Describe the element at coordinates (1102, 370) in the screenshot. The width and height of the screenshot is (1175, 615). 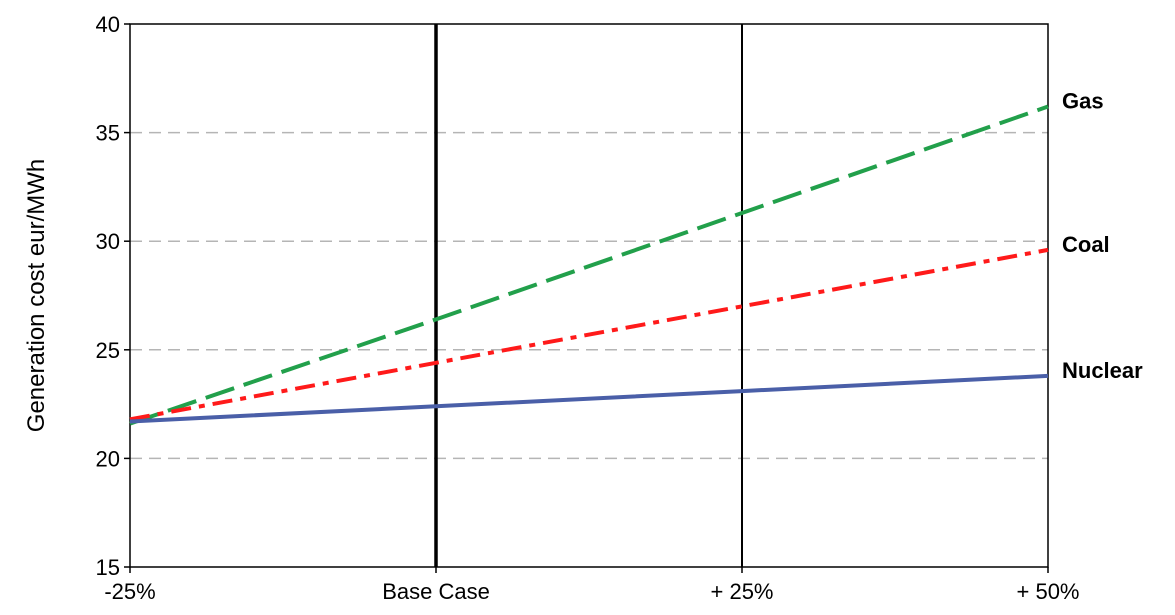
I see `series-label-nuclear: Nuclear` at that location.